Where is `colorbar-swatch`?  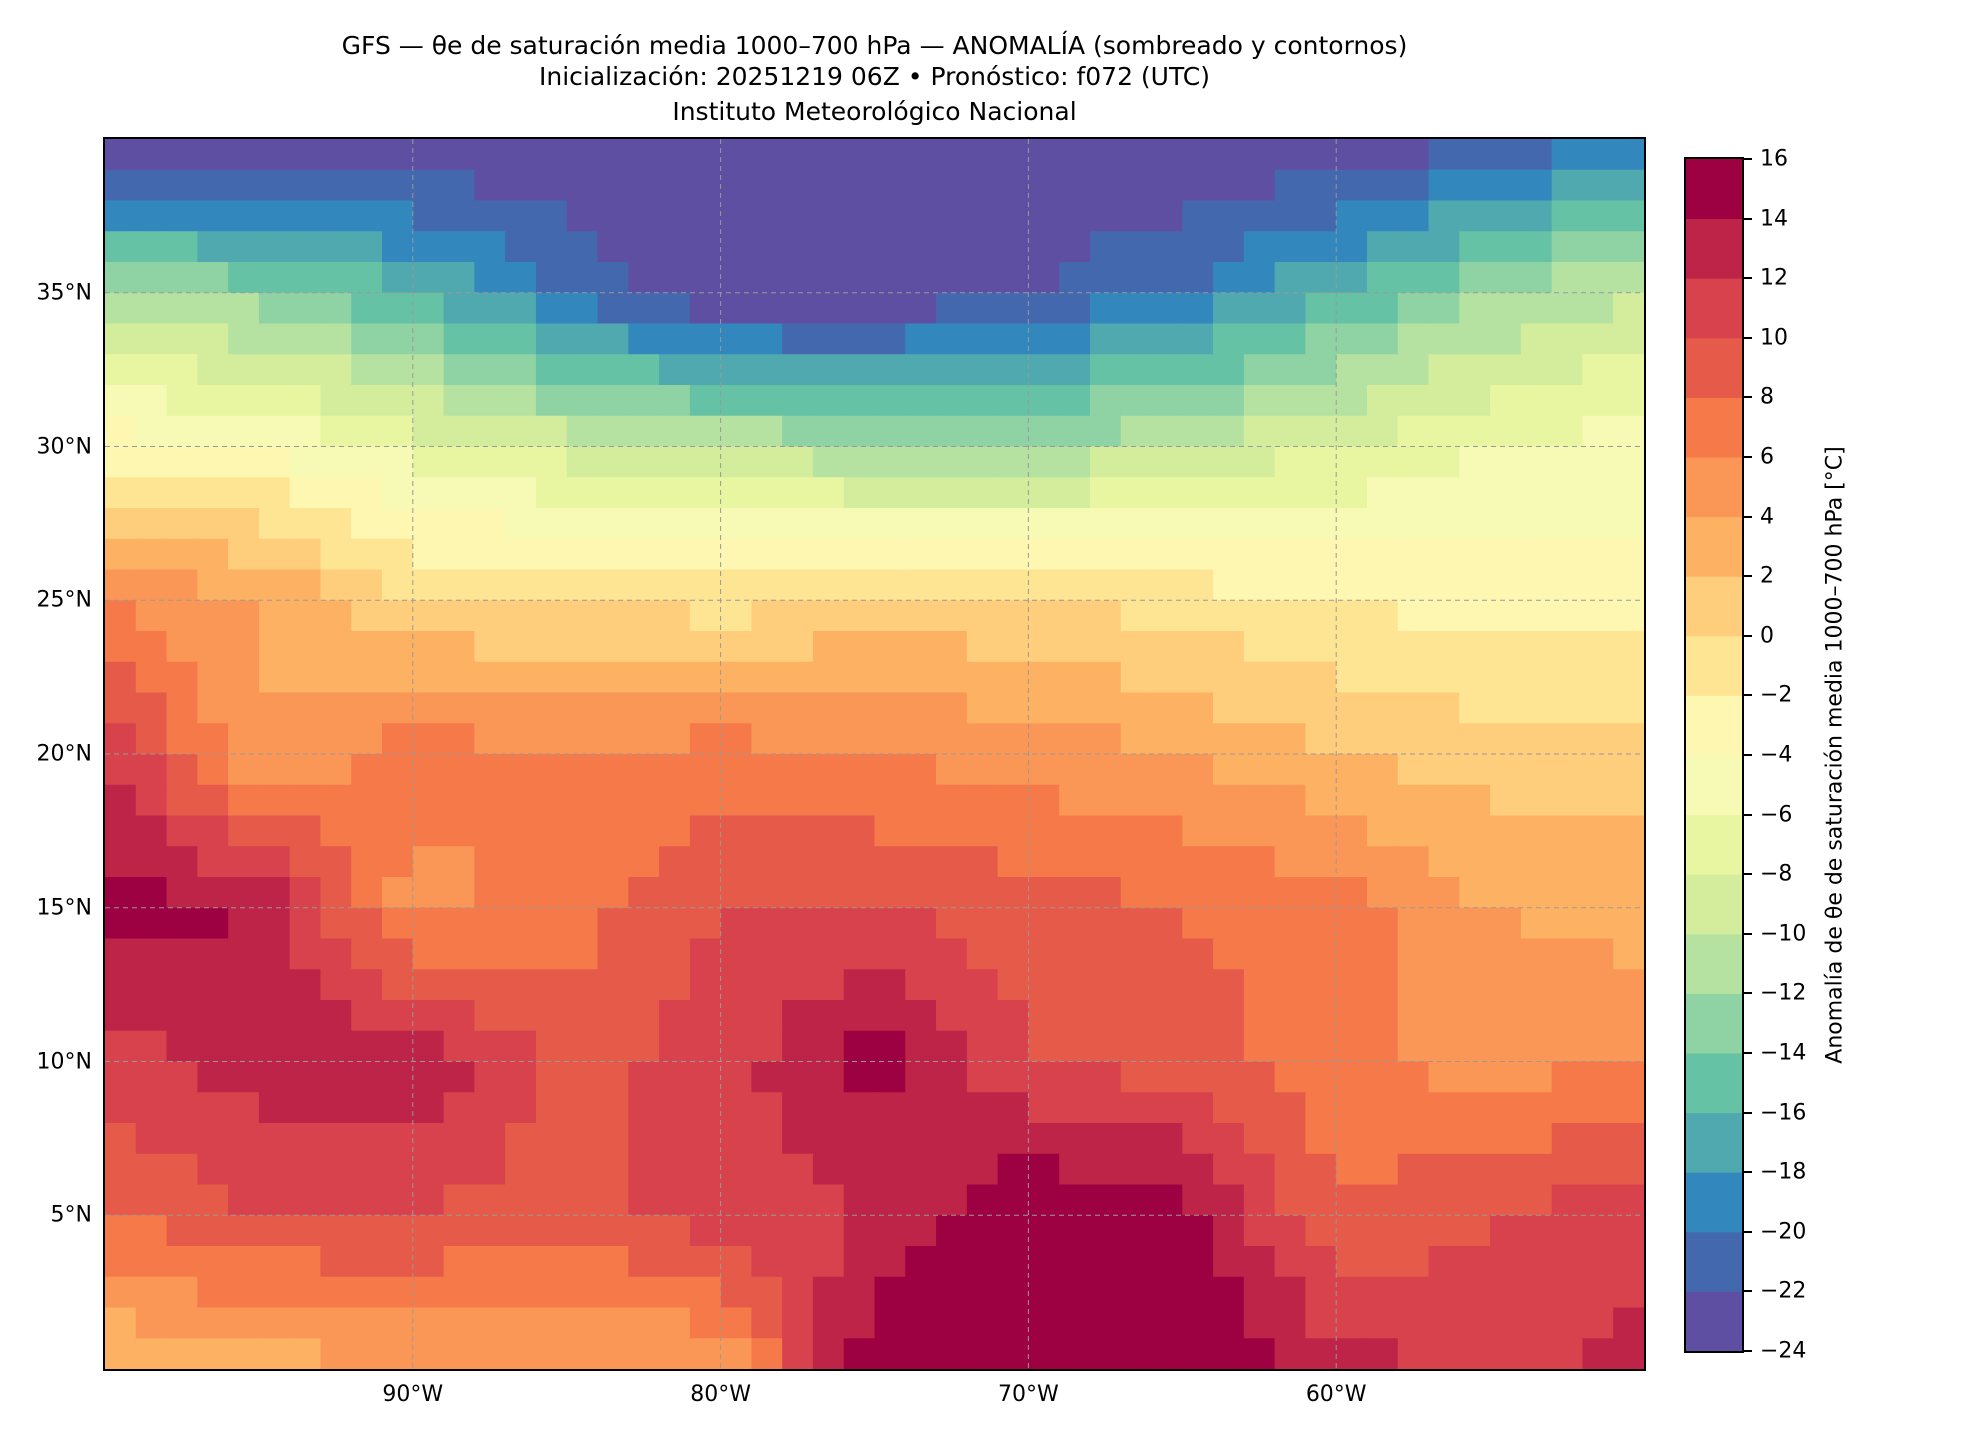 colorbar-swatch is located at coordinates (1714, 367).